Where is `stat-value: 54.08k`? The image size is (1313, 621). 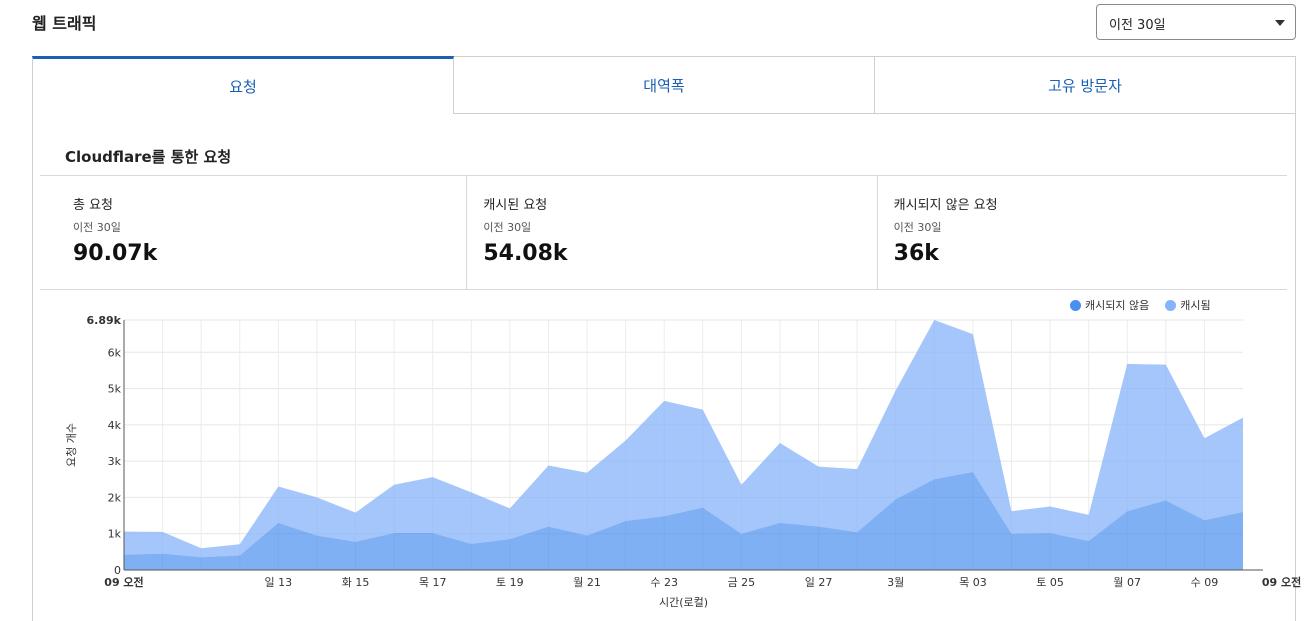 stat-value: 54.08k is located at coordinates (525, 253).